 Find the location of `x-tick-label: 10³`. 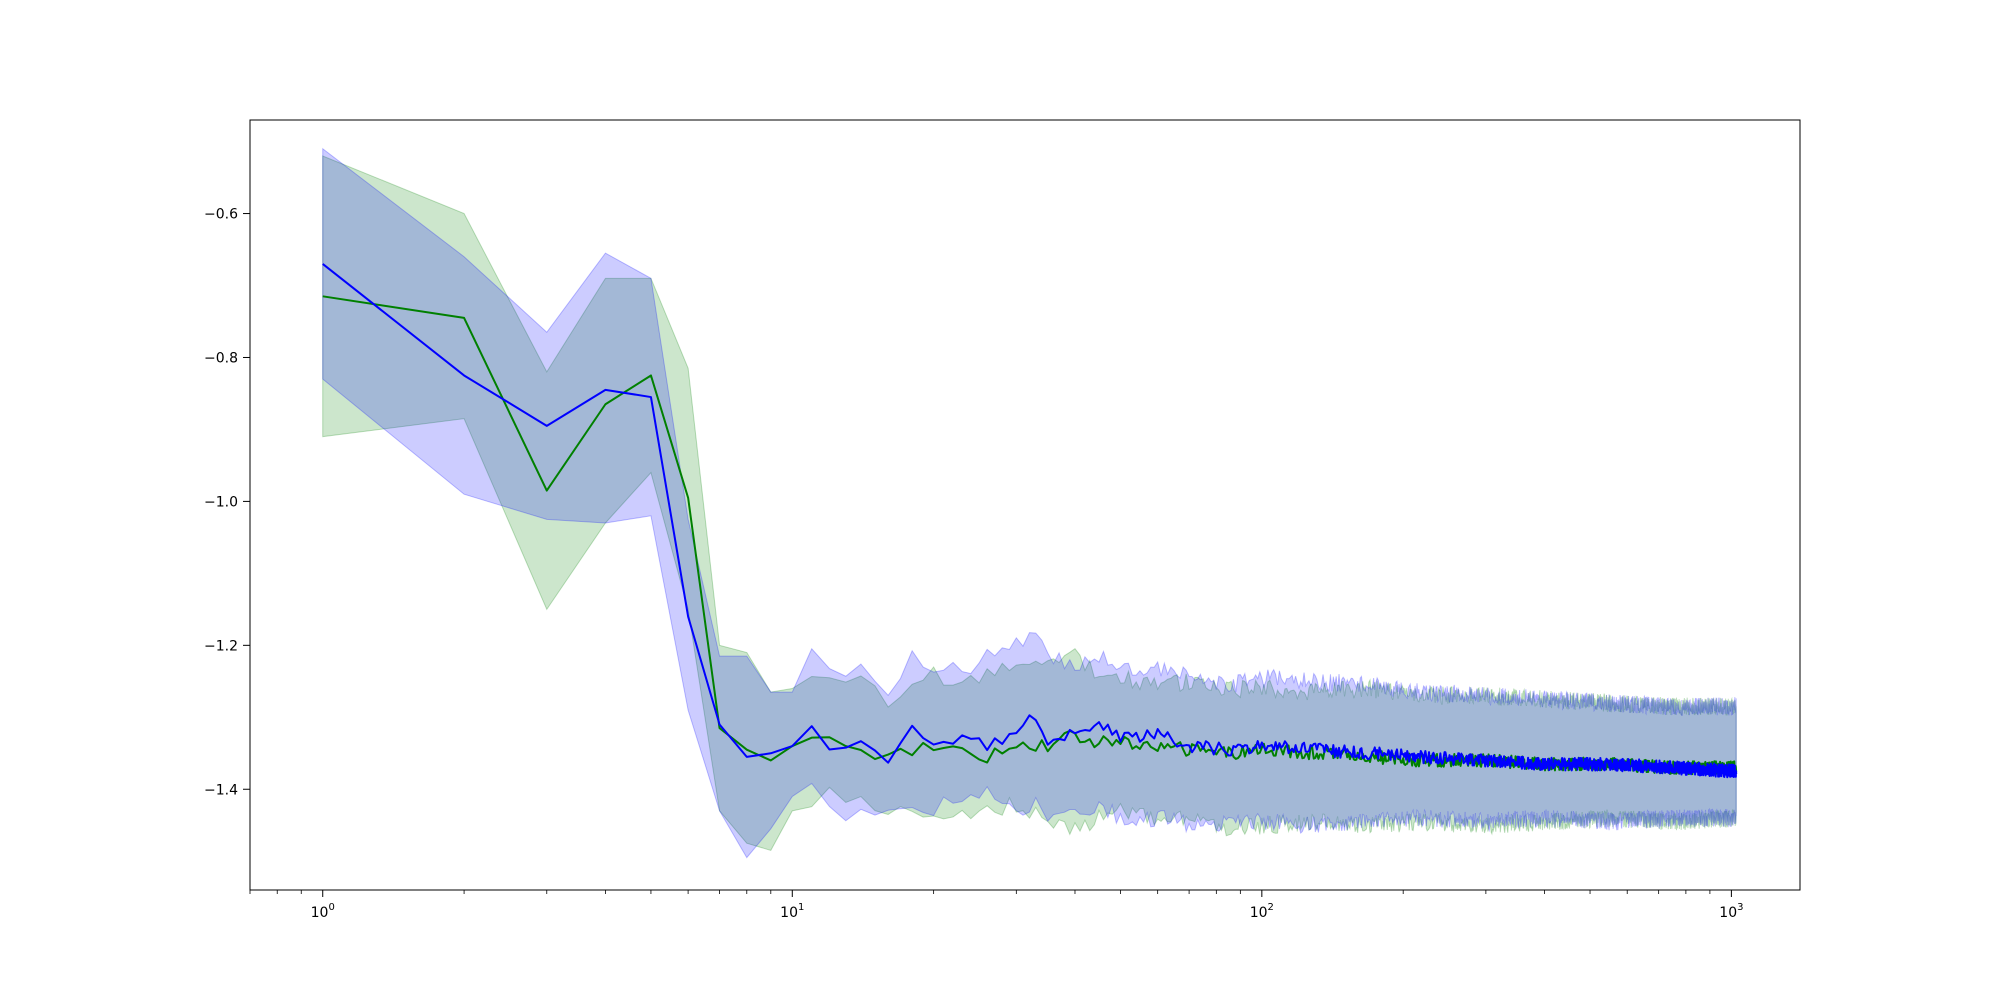

x-tick-label: 10³ is located at coordinates (1731, 911).